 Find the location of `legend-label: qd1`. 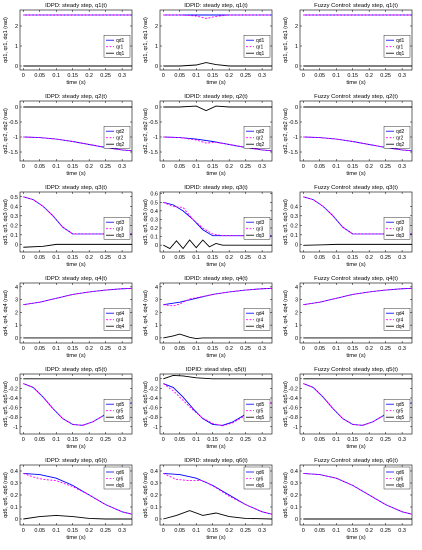

legend-label: qd1 is located at coordinates (120, 41).